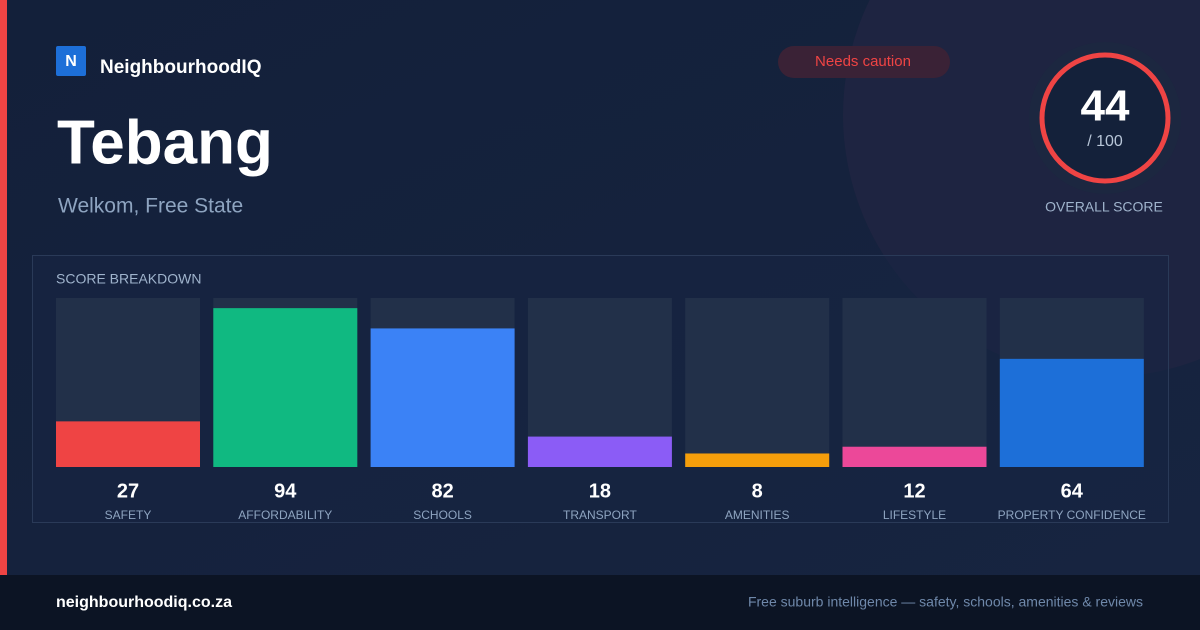 The width and height of the screenshot is (1200, 630). What do you see at coordinates (128, 515) in the screenshot?
I see `bar-label: SAFETY` at bounding box center [128, 515].